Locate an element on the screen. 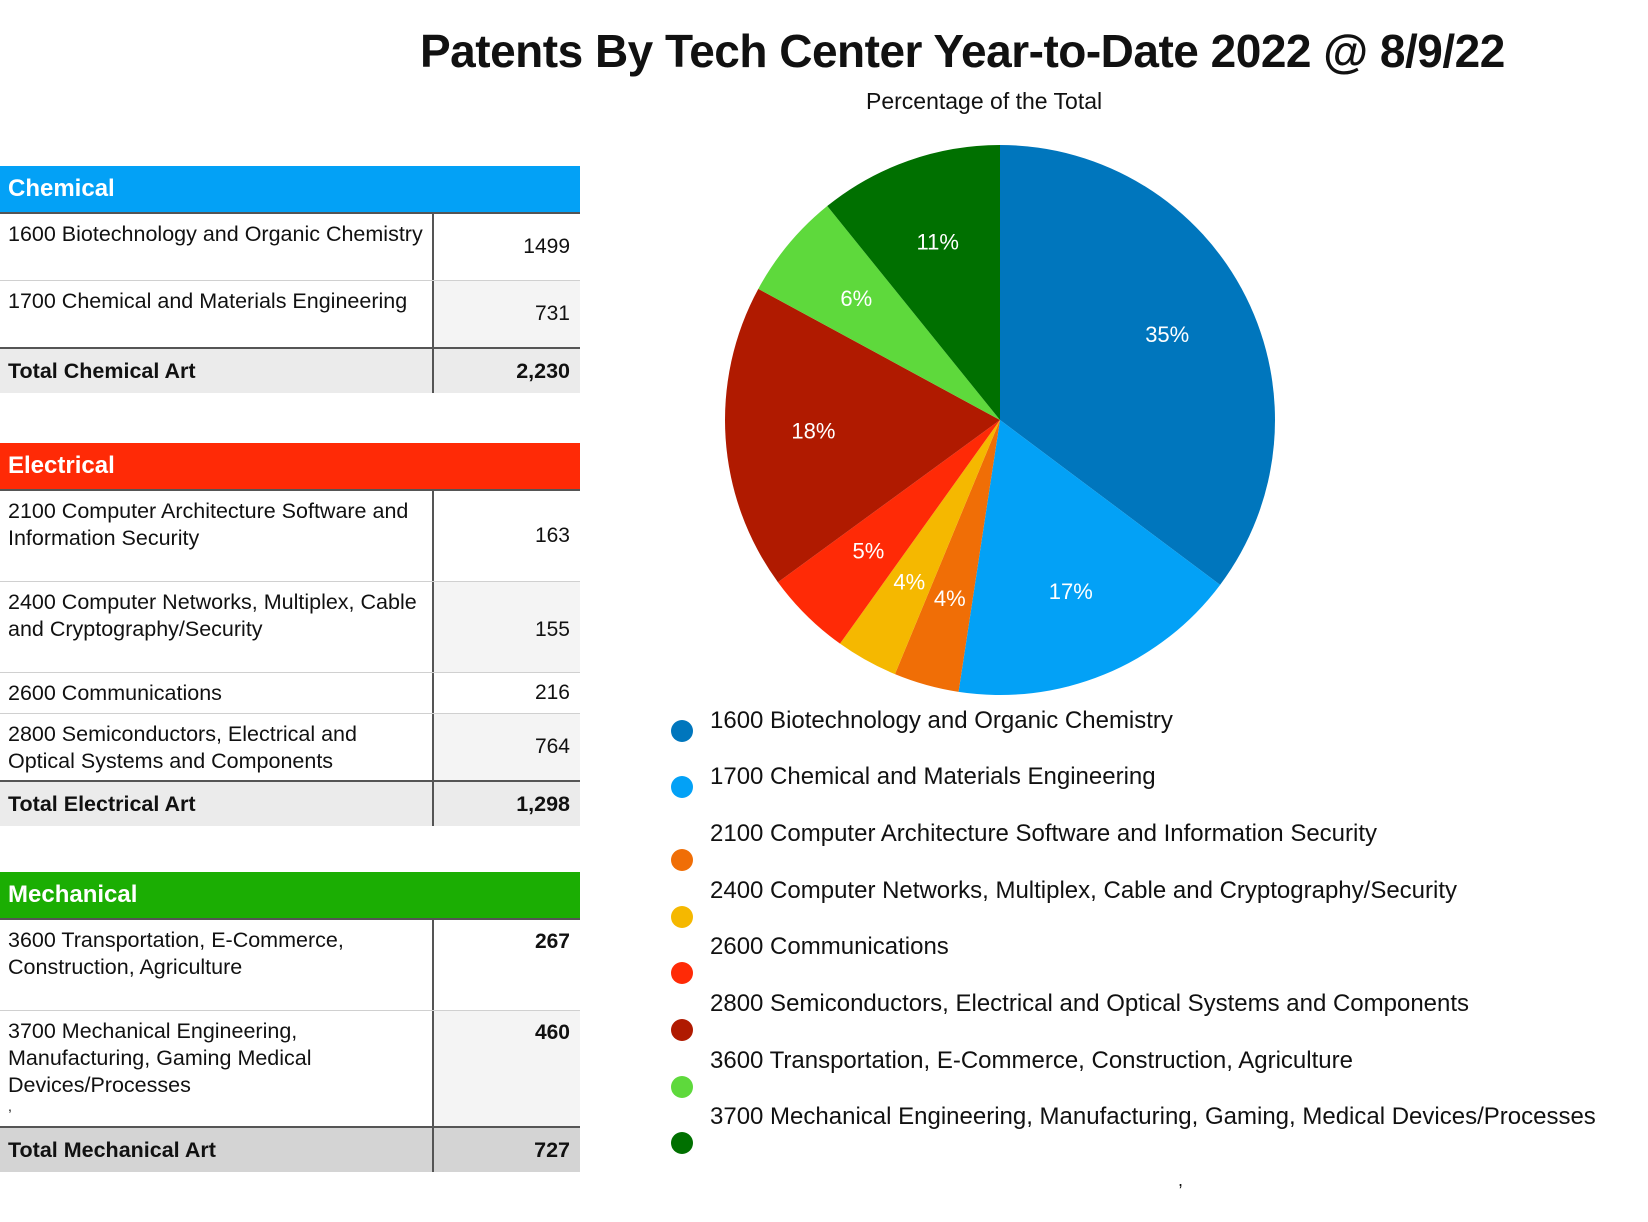  legend-label: 1700 Chemical and Materials Engineering is located at coordinates (933, 776).